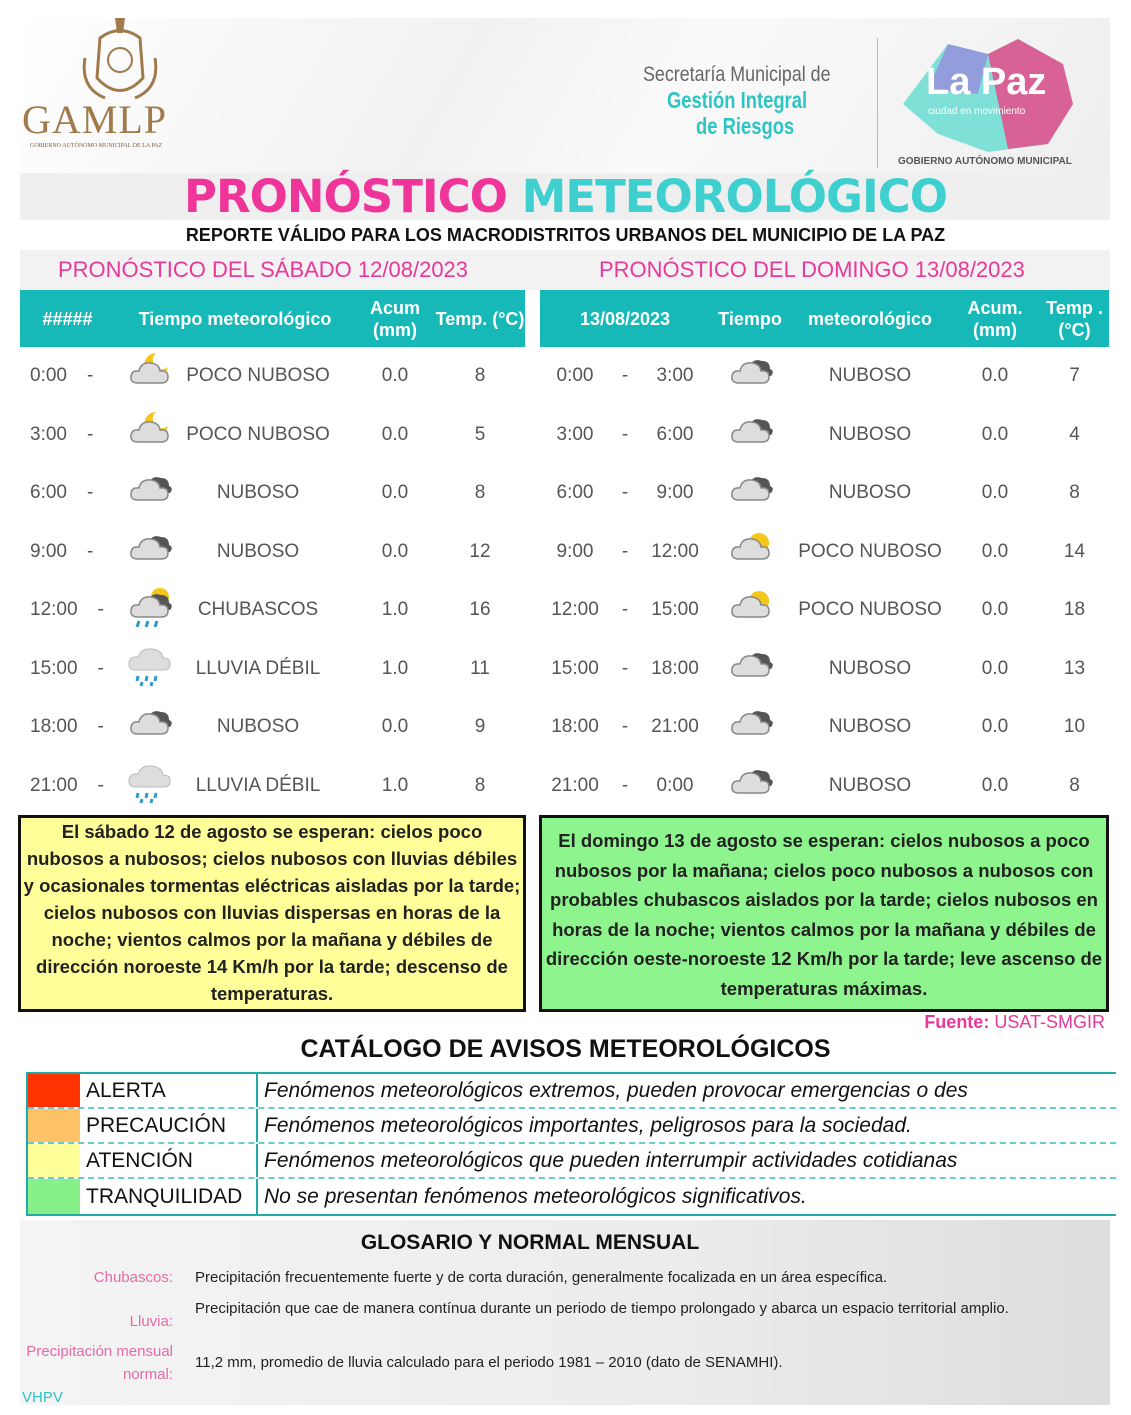 Image resolution: width=1131 pixels, height=1415 pixels. Describe the element at coordinates (258, 785) in the screenshot. I see `weather-label: LLUVIA DÉBIL` at that location.